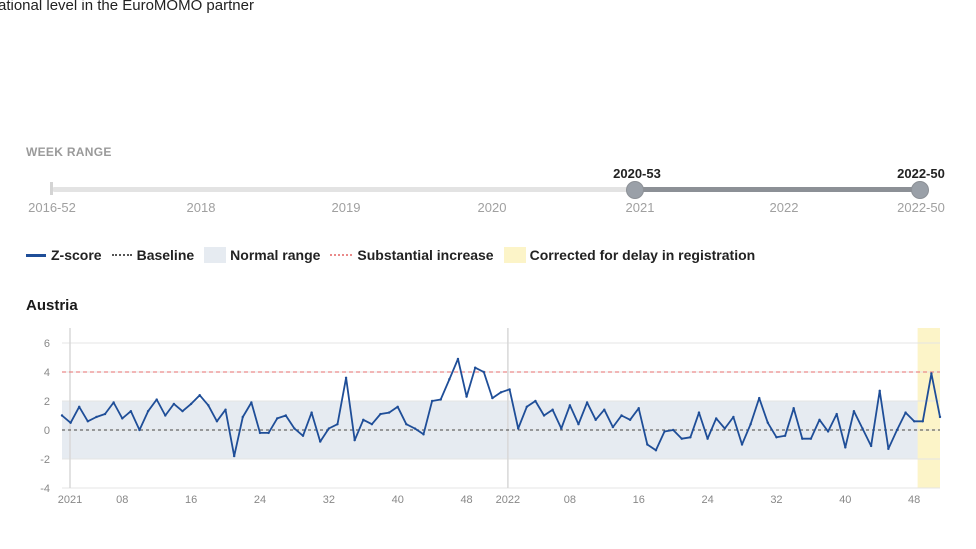 The height and width of the screenshot is (549, 976). I want to click on chart-title: Austria, so click(52, 305).